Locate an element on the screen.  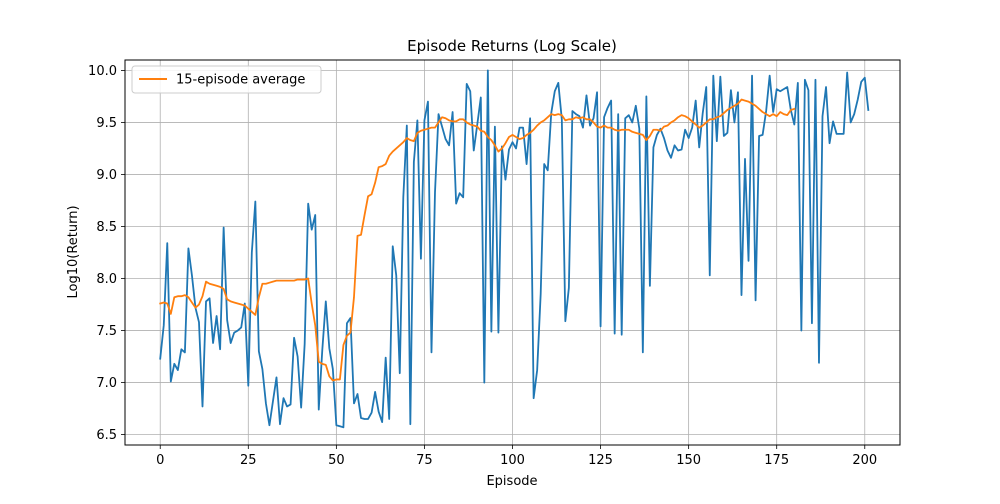
chart-title: Episode Returns (Log Scale) is located at coordinates (512, 46).